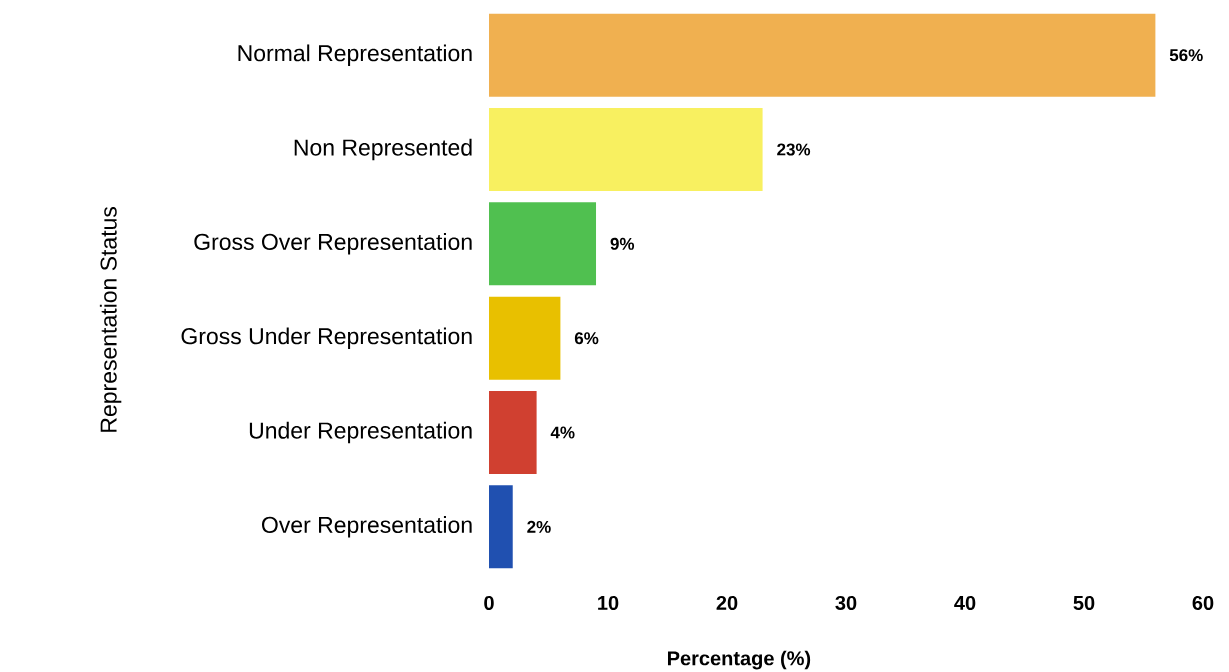  Describe the element at coordinates (1203, 603) in the screenshot. I see `x-tick-label: 60` at that location.